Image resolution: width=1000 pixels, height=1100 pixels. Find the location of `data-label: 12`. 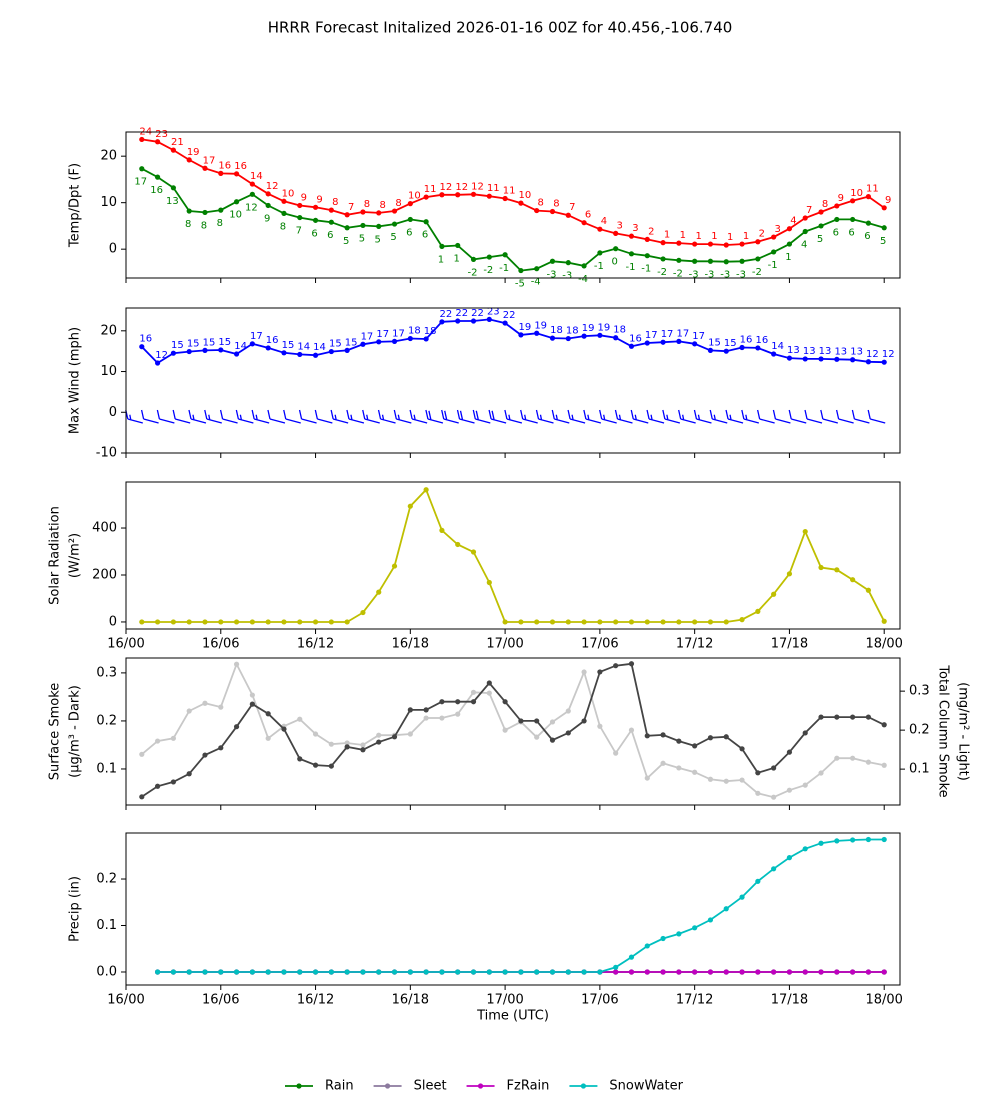

data-label: 12 is located at coordinates (251, 207).